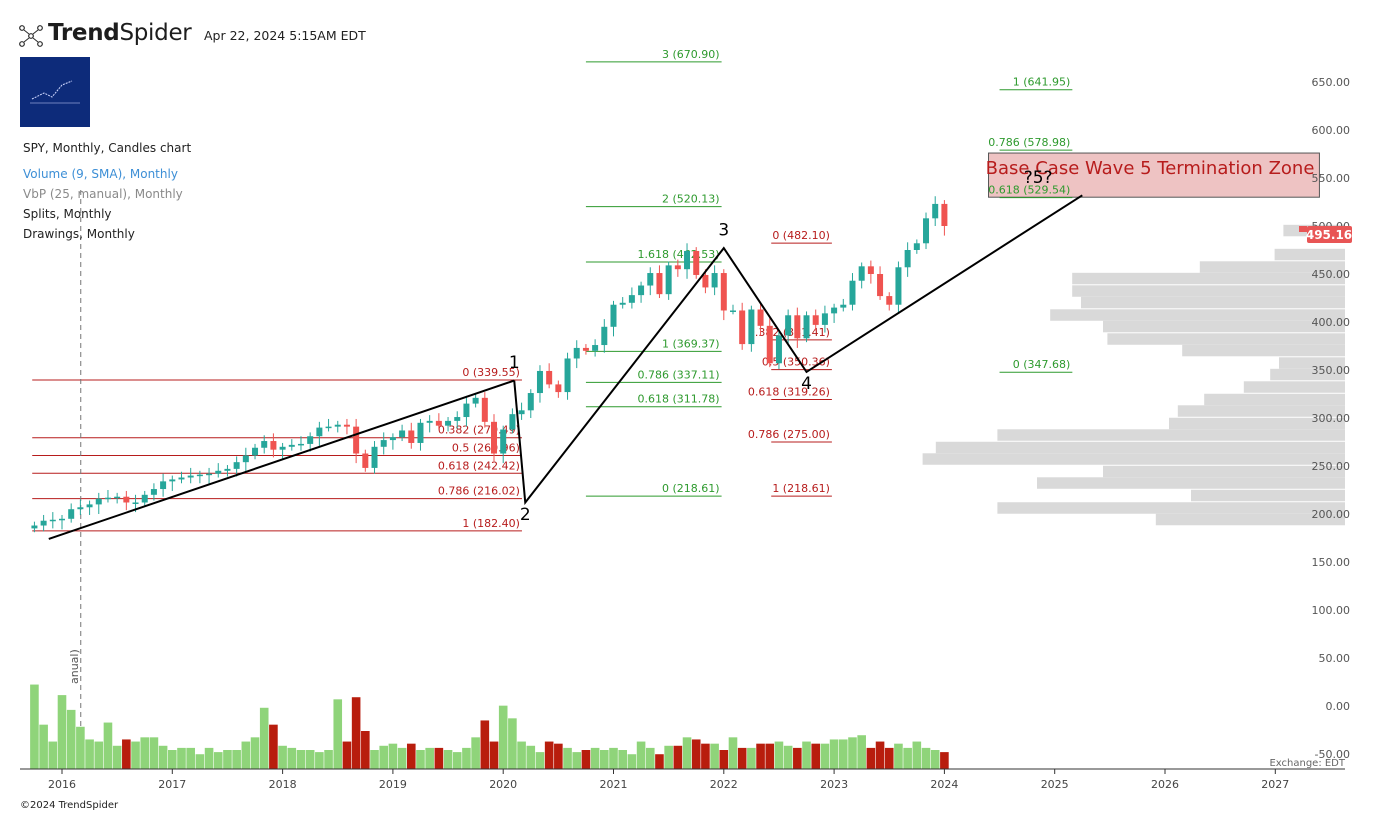 This screenshot has width=1375, height=815. Describe the element at coordinates (55, 92) in the screenshot. I see `avatar` at that location.